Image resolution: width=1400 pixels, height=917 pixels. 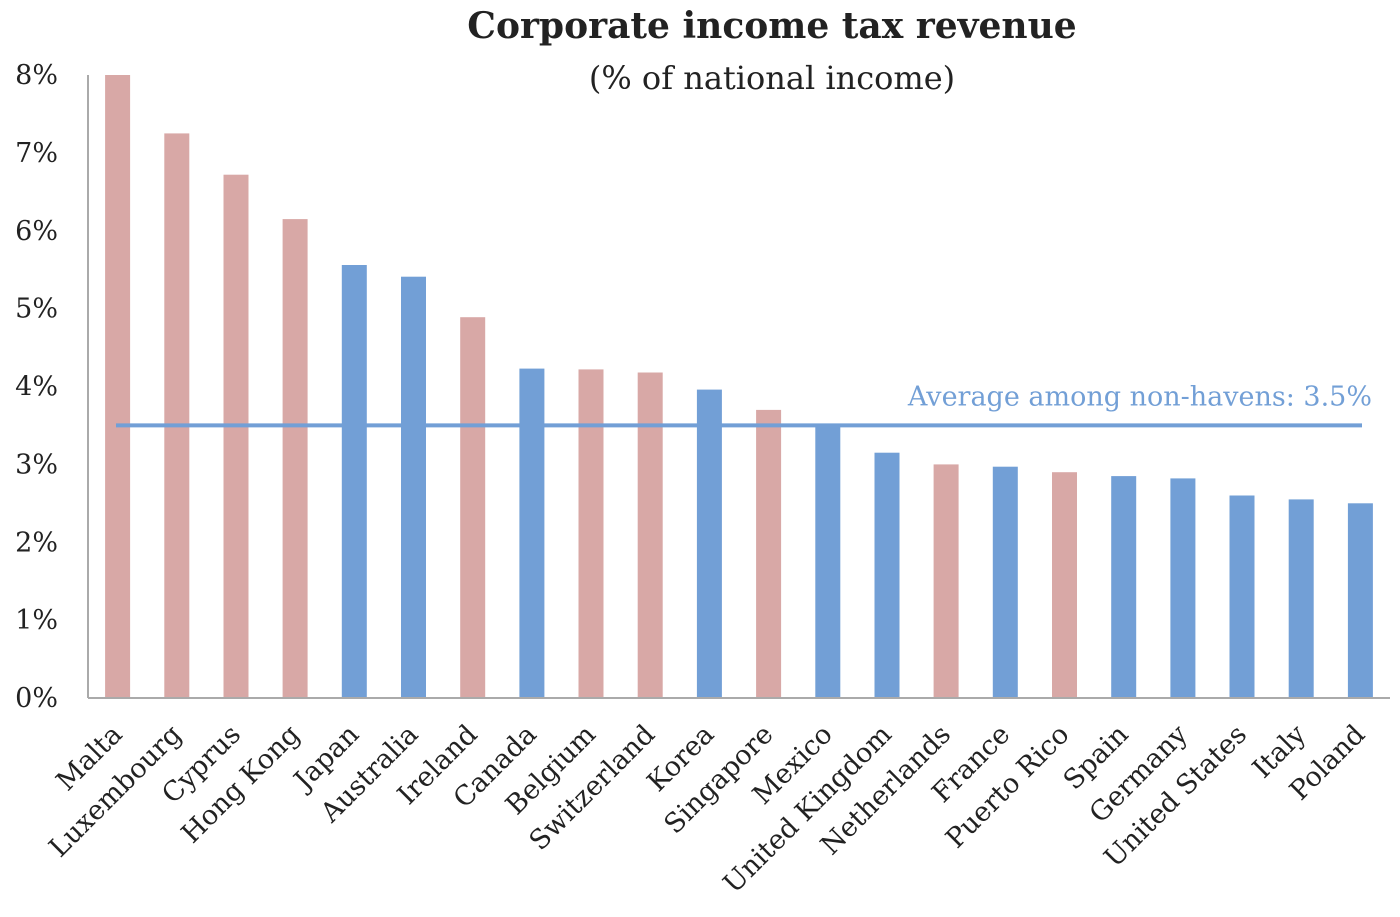 I want to click on y-tick-label: 4%, so click(x=36, y=387).